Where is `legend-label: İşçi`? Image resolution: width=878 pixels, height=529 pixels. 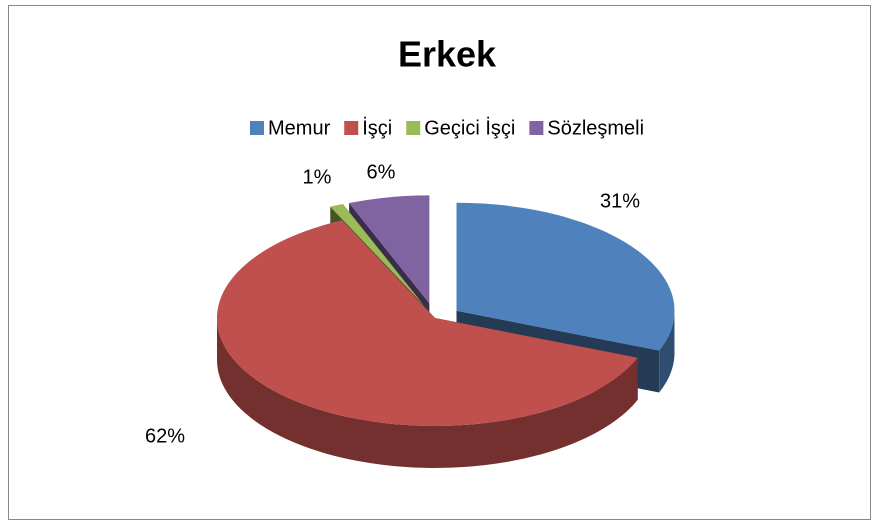 legend-label: İşçi is located at coordinates (377, 127).